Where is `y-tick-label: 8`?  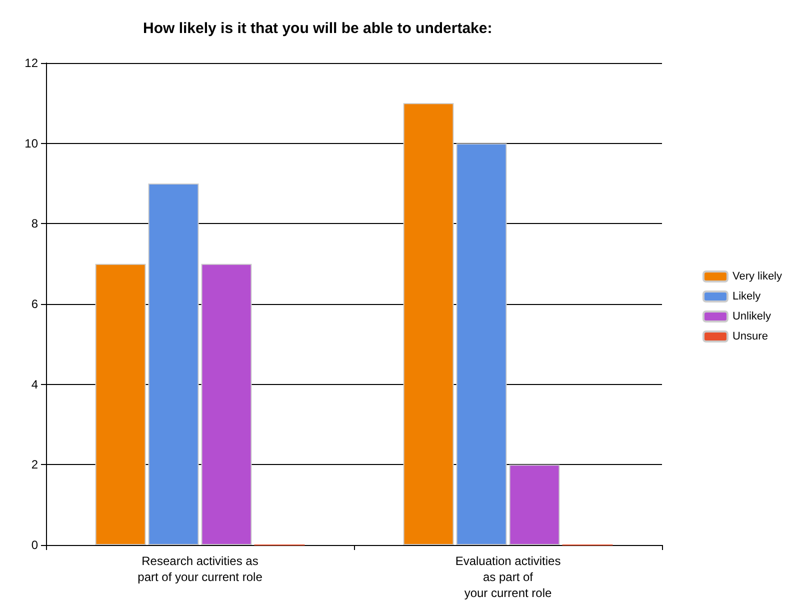 y-tick-label: 8 is located at coordinates (34, 223).